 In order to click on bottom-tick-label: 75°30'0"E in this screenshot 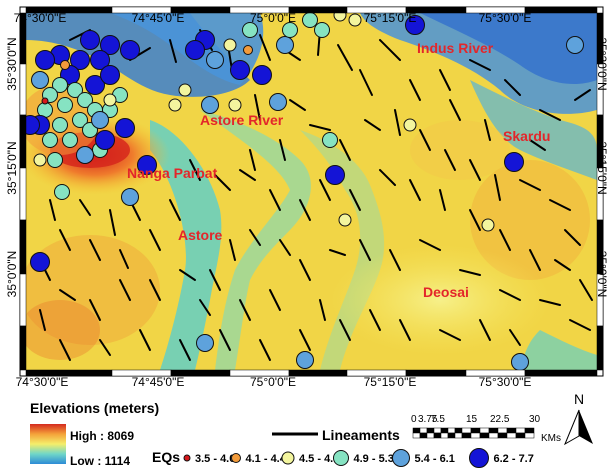, I will do `click(505, 382)`.